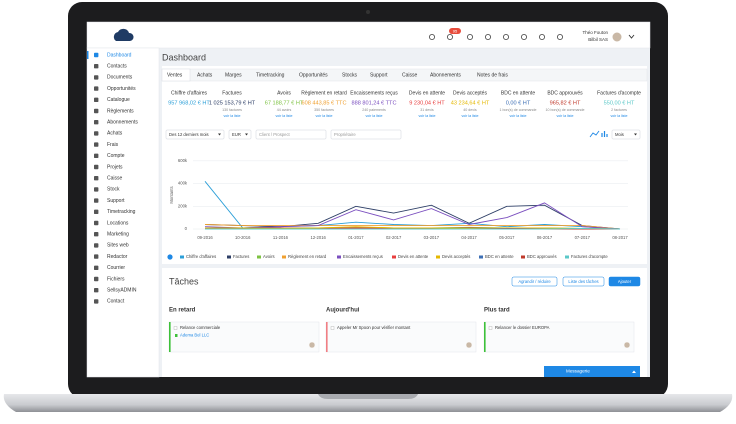  Describe the element at coordinates (269, 256) in the screenshot. I see `legend-label: Avoirs` at that location.